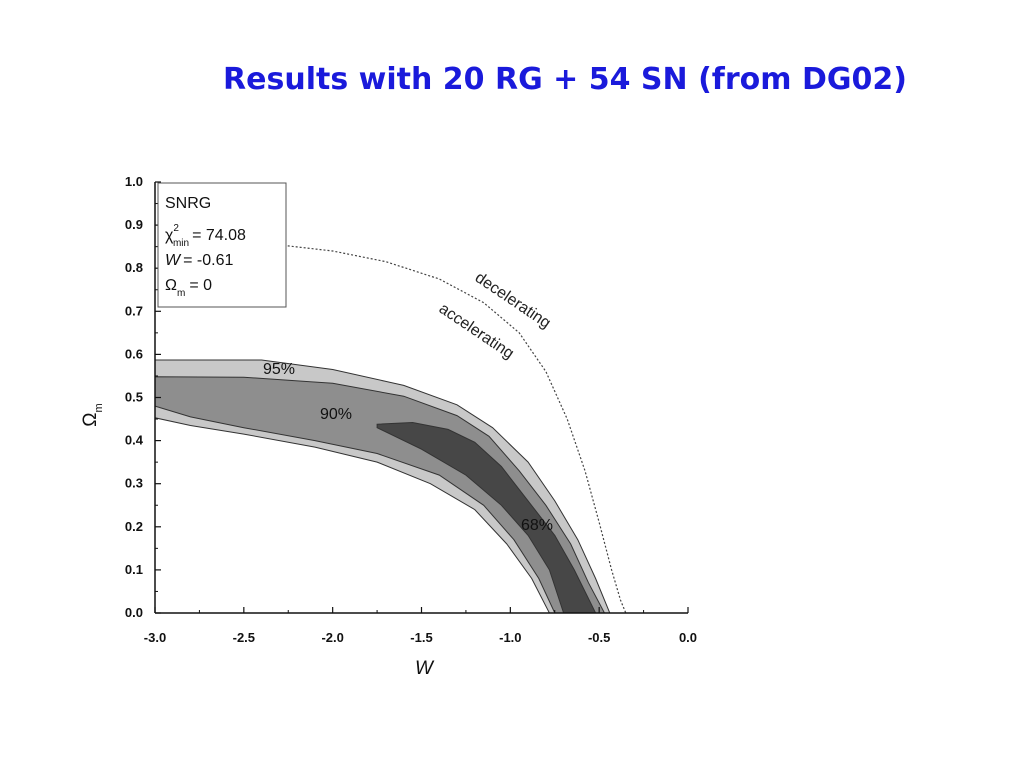 This screenshot has height=768, width=1024. Describe the element at coordinates (421, 637) in the screenshot. I see `x-tick-label: -1.5` at that location.